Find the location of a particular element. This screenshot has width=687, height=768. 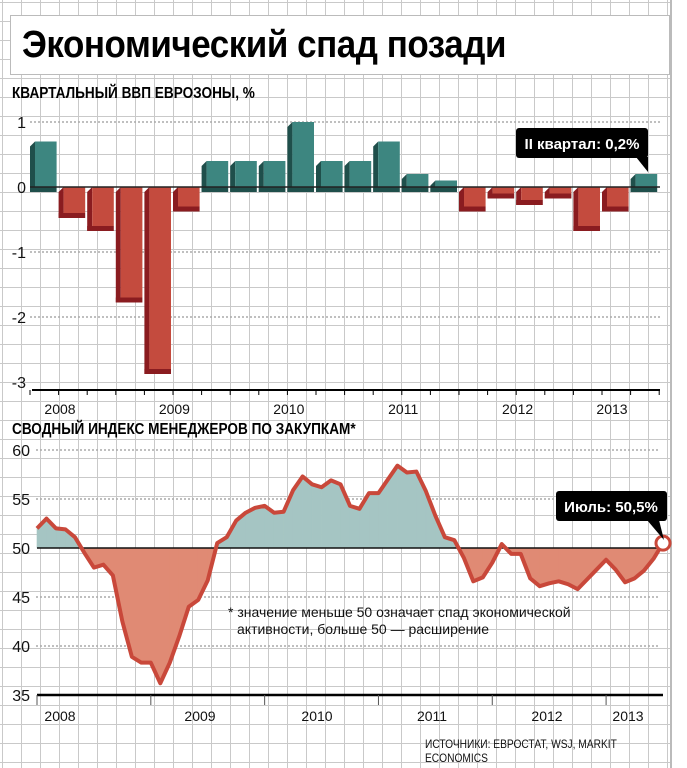

x-year-label: 2012 is located at coordinates (517, 409).